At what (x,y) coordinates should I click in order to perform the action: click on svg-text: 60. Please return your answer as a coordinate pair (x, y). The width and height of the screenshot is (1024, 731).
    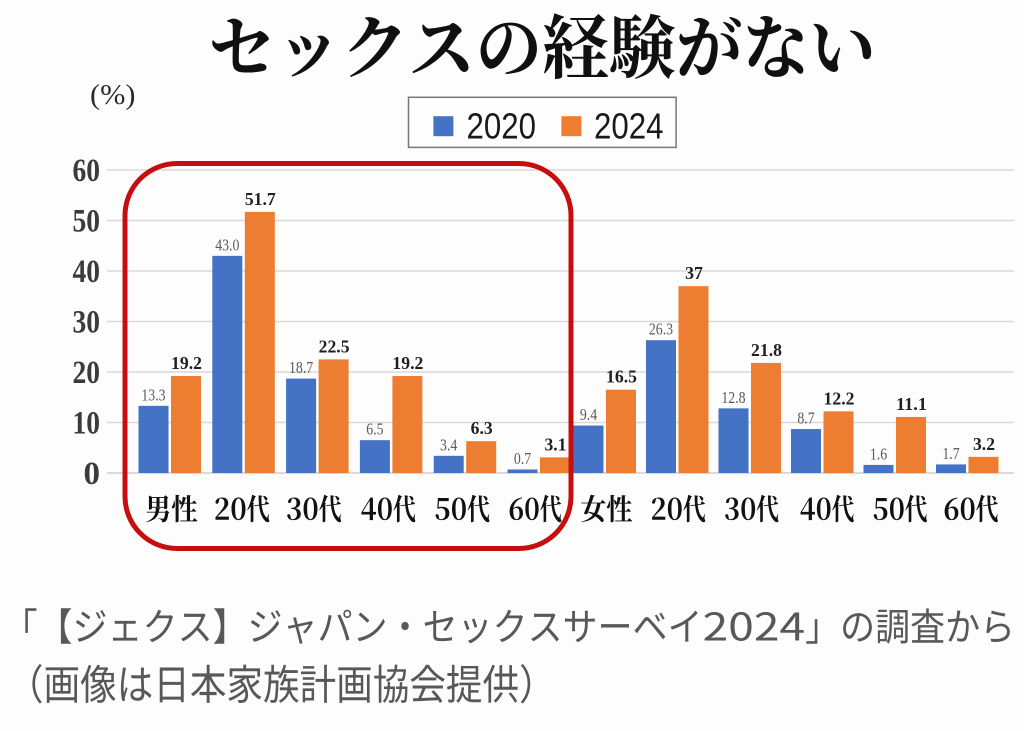
    Looking at the image, I should click on (87, 171).